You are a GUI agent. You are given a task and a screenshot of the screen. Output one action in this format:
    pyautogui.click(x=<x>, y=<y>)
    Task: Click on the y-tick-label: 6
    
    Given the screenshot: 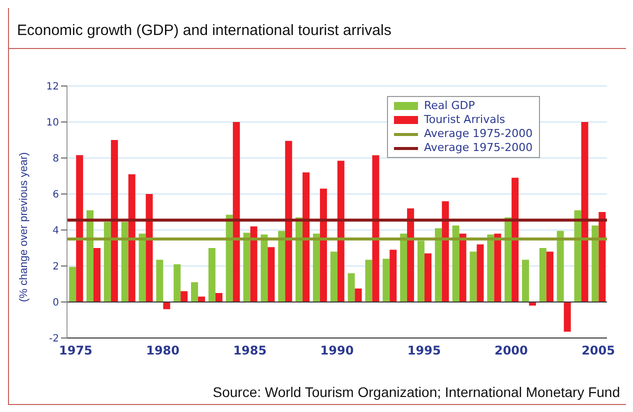 What is the action you would take?
    pyautogui.click(x=55, y=195)
    